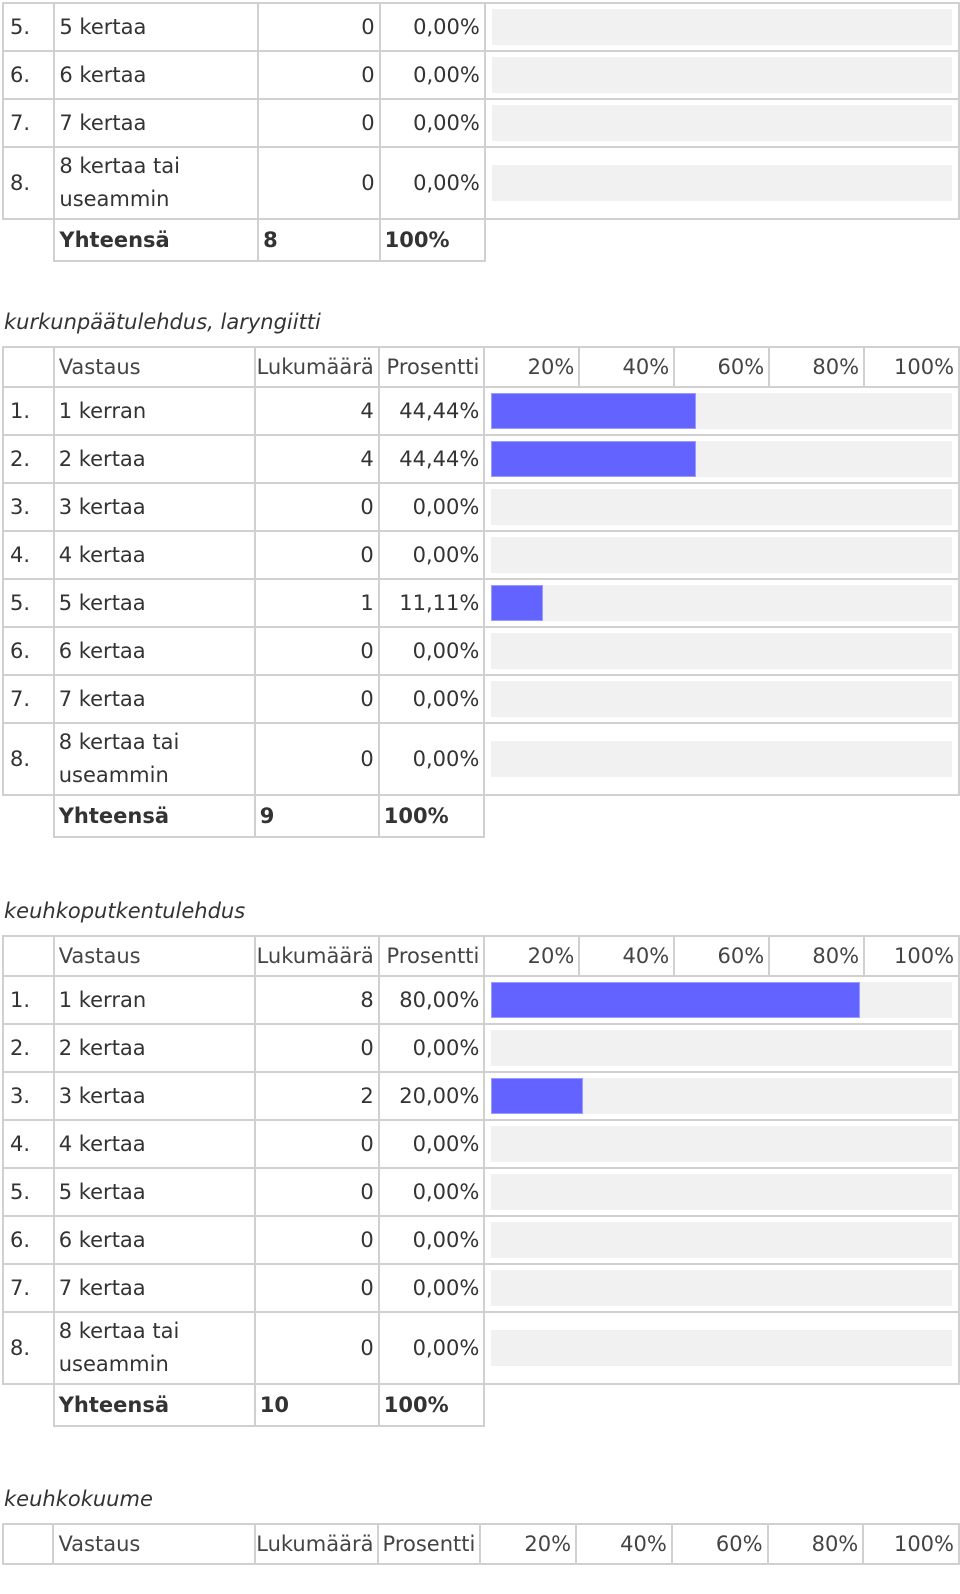 This screenshot has width=960, height=1594. What do you see at coordinates (316, 816) in the screenshot?
I see `total-count: 9` at bounding box center [316, 816].